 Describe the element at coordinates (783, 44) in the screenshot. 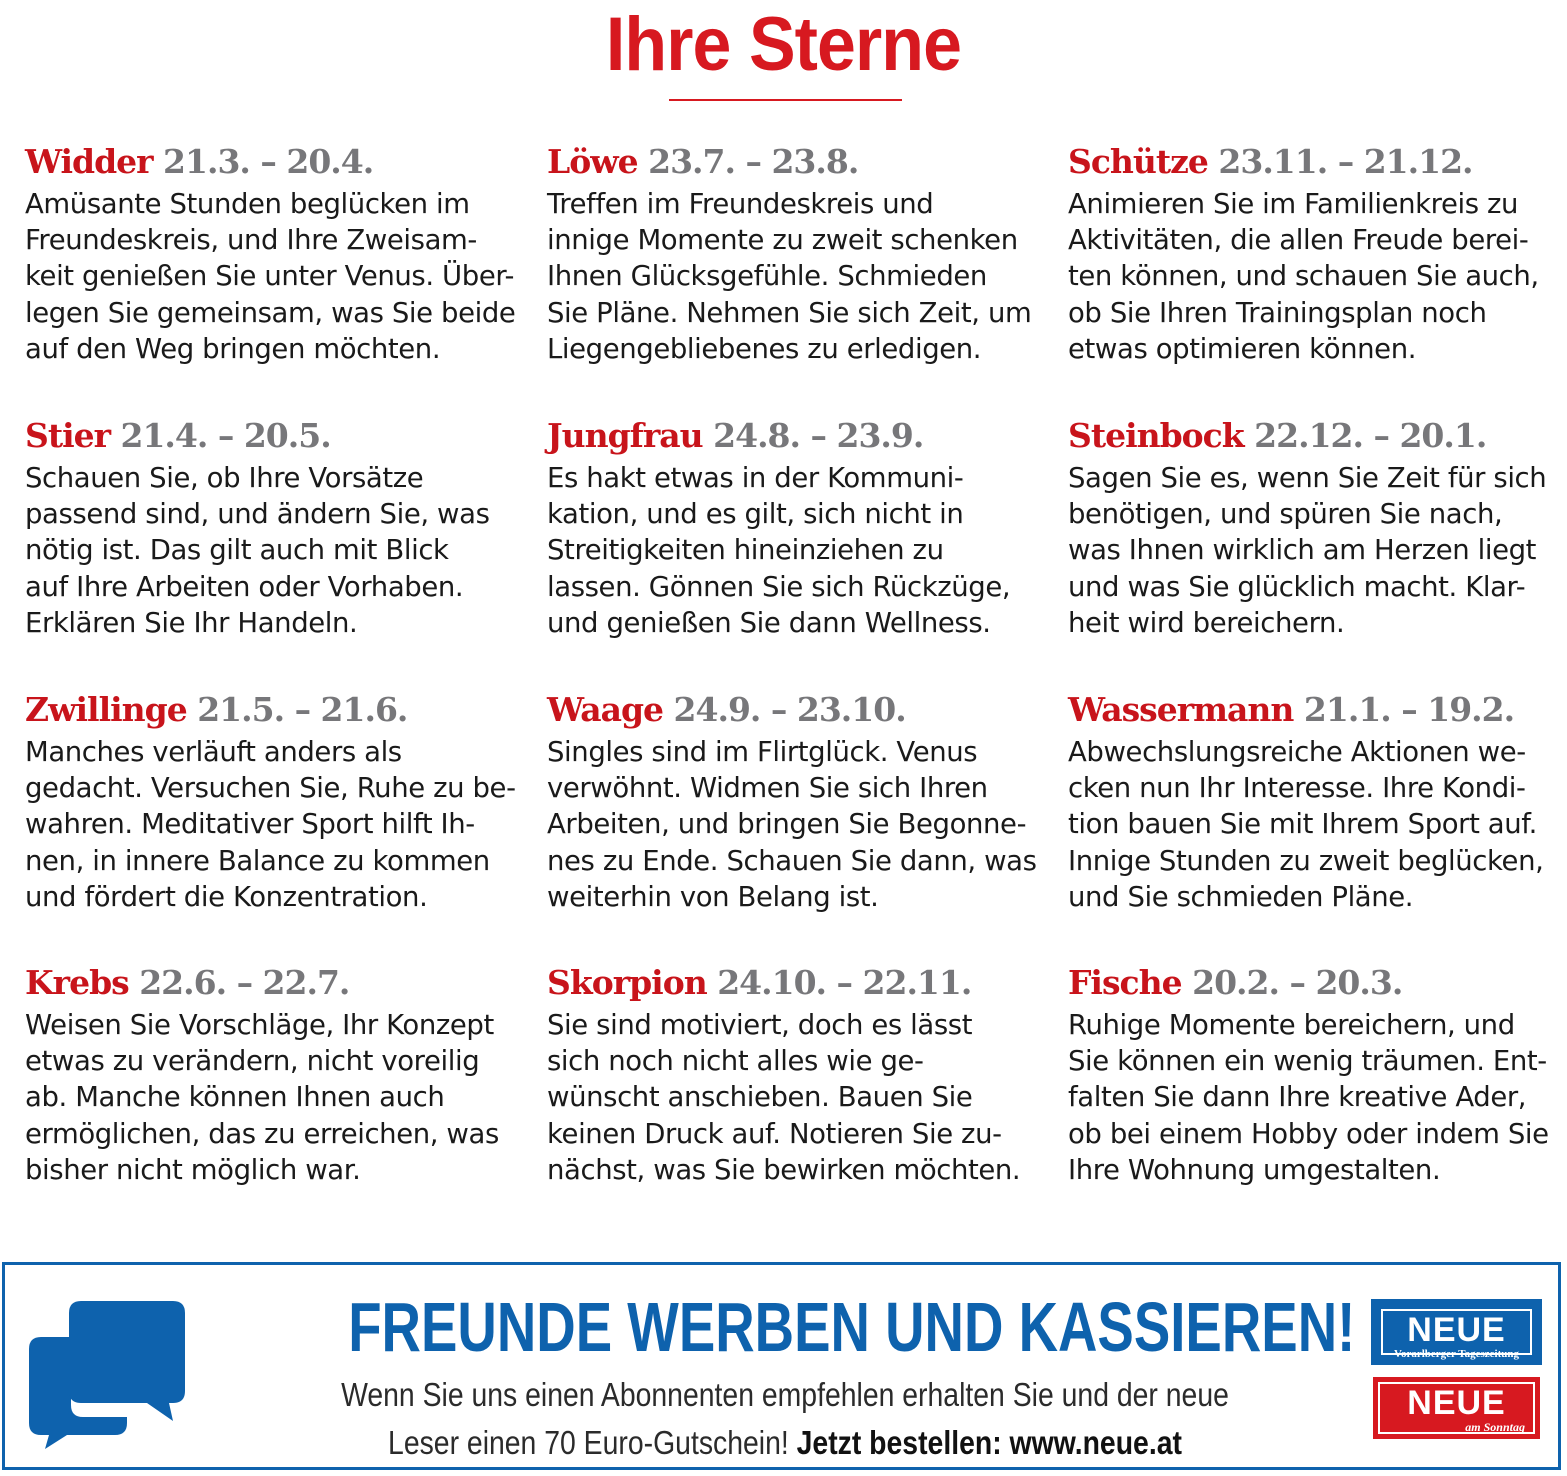

I see `page-title: Ihre Sterne` at that location.